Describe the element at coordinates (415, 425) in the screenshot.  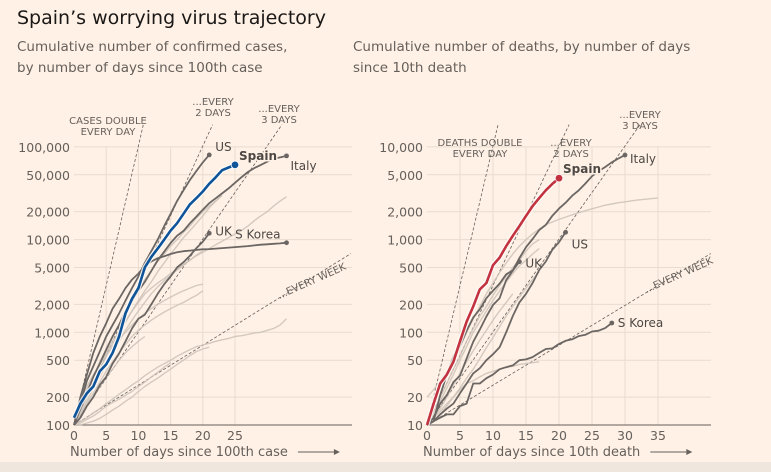
I see `y-tick-label: 10` at that location.